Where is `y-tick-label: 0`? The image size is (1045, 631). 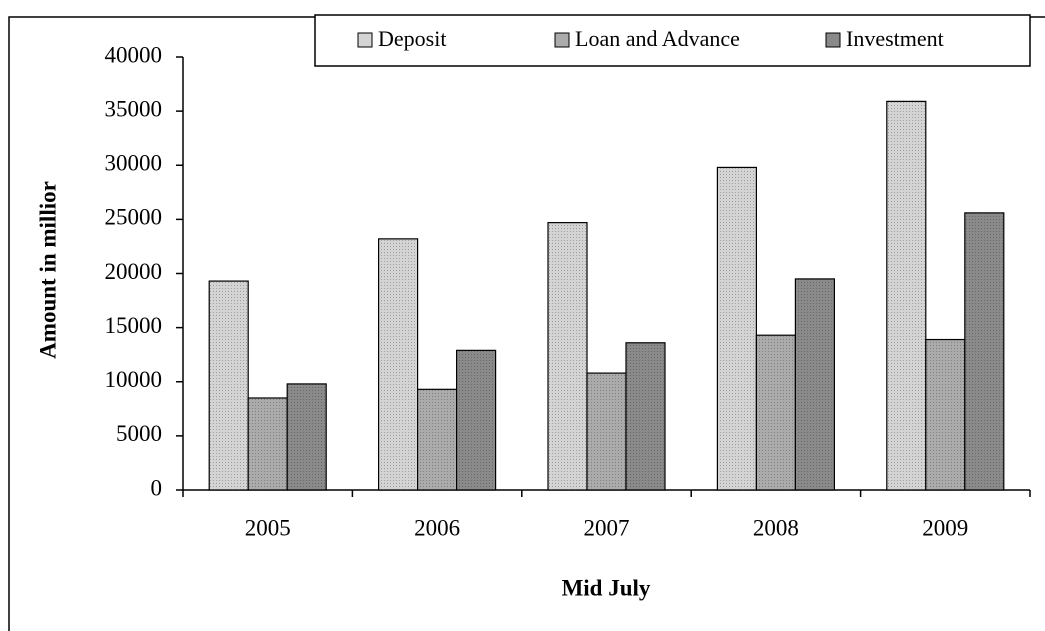 y-tick-label: 0 is located at coordinates (157, 487).